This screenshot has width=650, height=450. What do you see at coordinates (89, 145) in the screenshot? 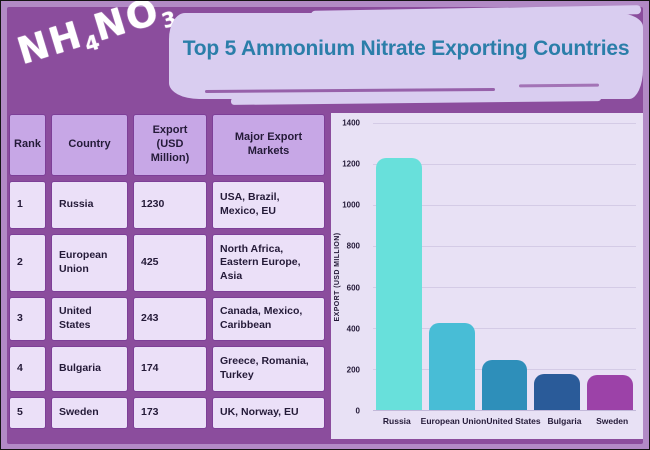
I see `table-header-country: Country` at bounding box center [89, 145].